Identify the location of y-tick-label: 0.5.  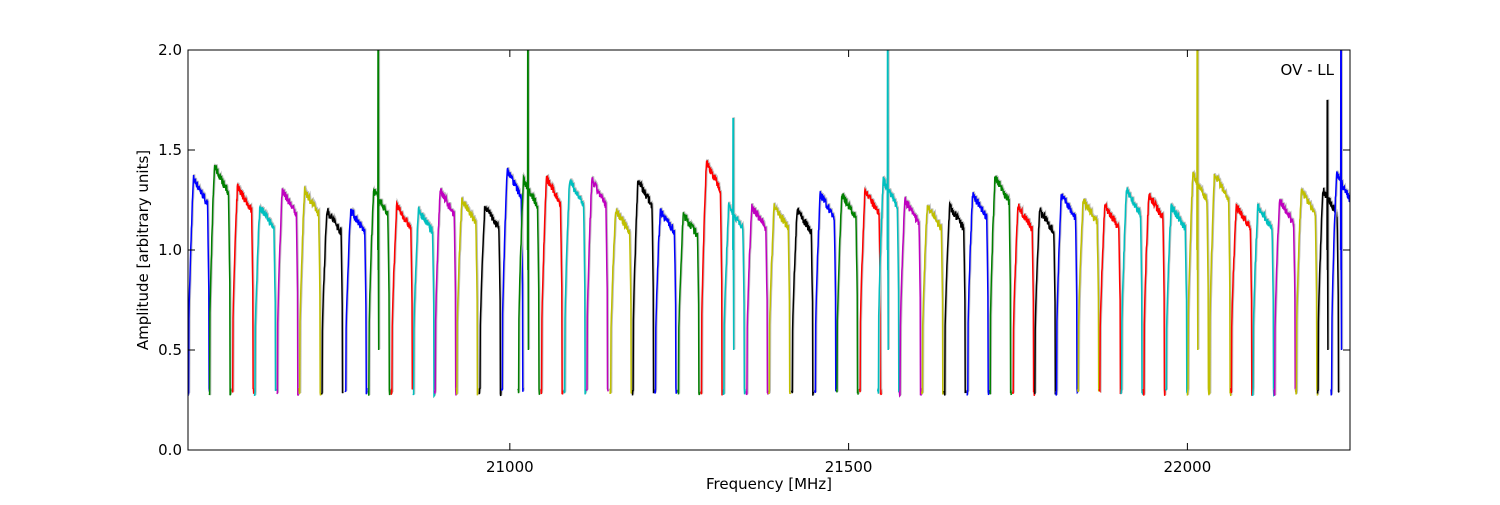
(170, 350).